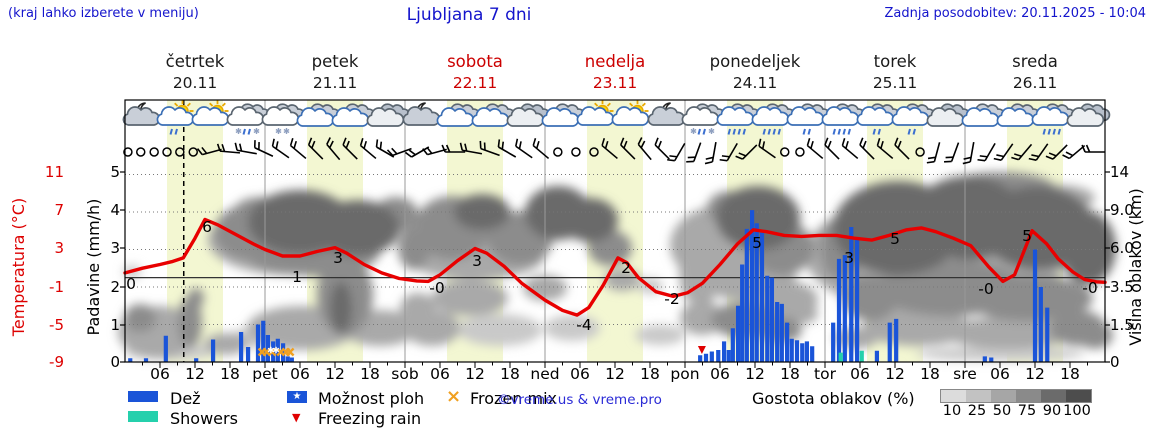  Describe the element at coordinates (458, 115) in the screenshot. I see `weather-icon-cloud` at that location.